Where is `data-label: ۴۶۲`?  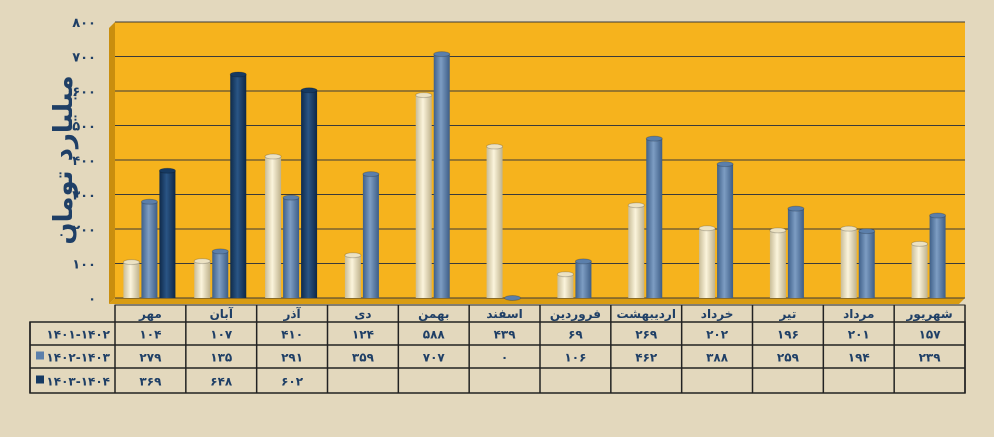
data-label: ۴۶۲ is located at coordinates (646, 358).